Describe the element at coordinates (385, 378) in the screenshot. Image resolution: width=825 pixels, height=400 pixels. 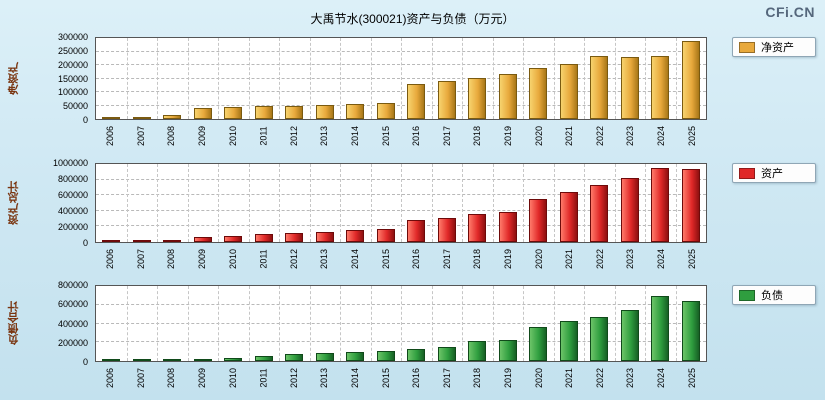
I see `x-tick-label: 2015` at that location.